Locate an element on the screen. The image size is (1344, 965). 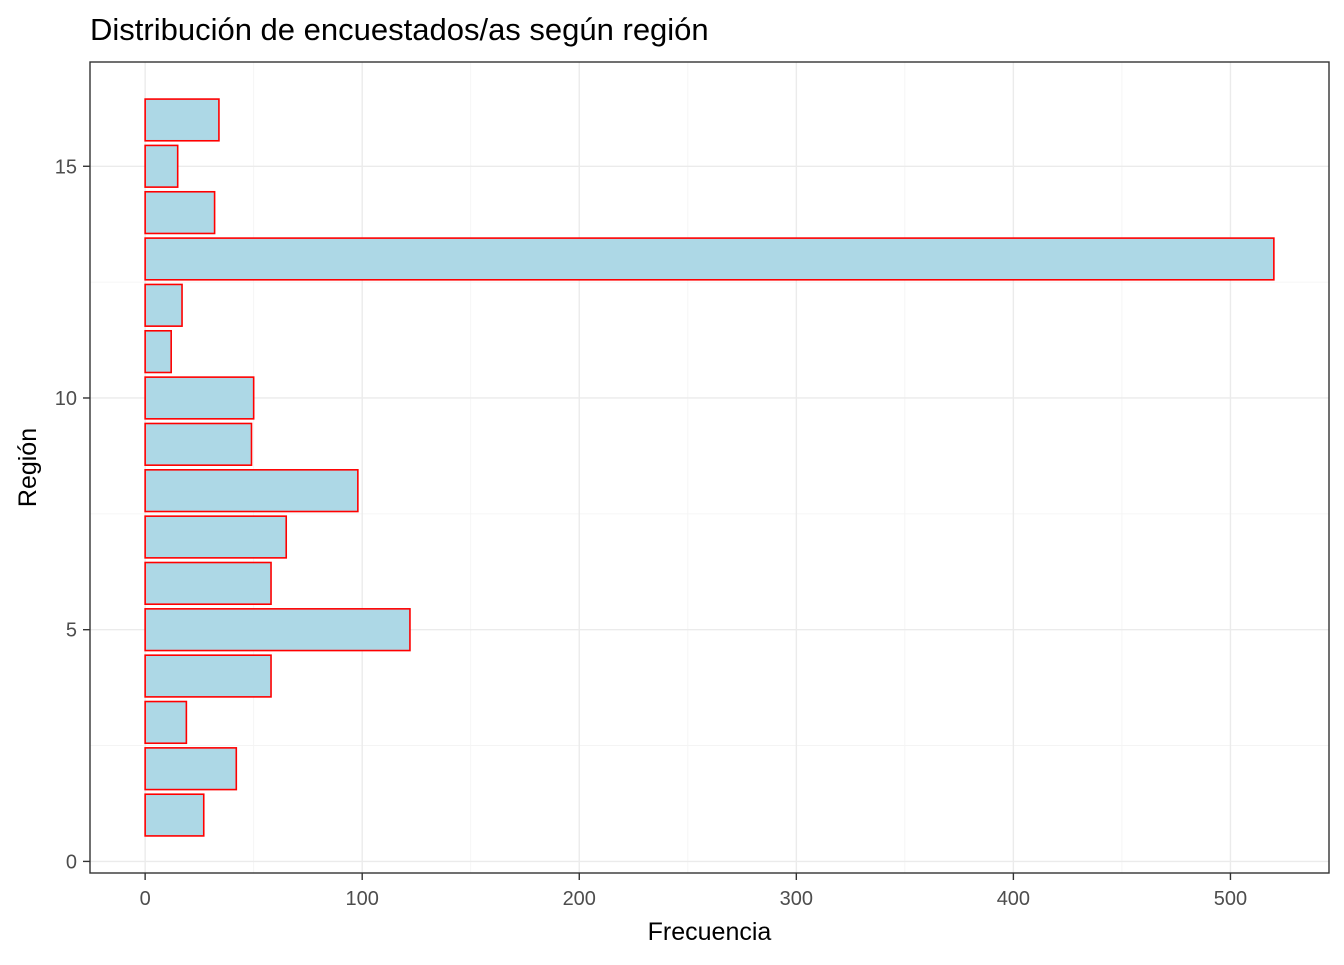
x-tick-label: 0 is located at coordinates (145, 899).